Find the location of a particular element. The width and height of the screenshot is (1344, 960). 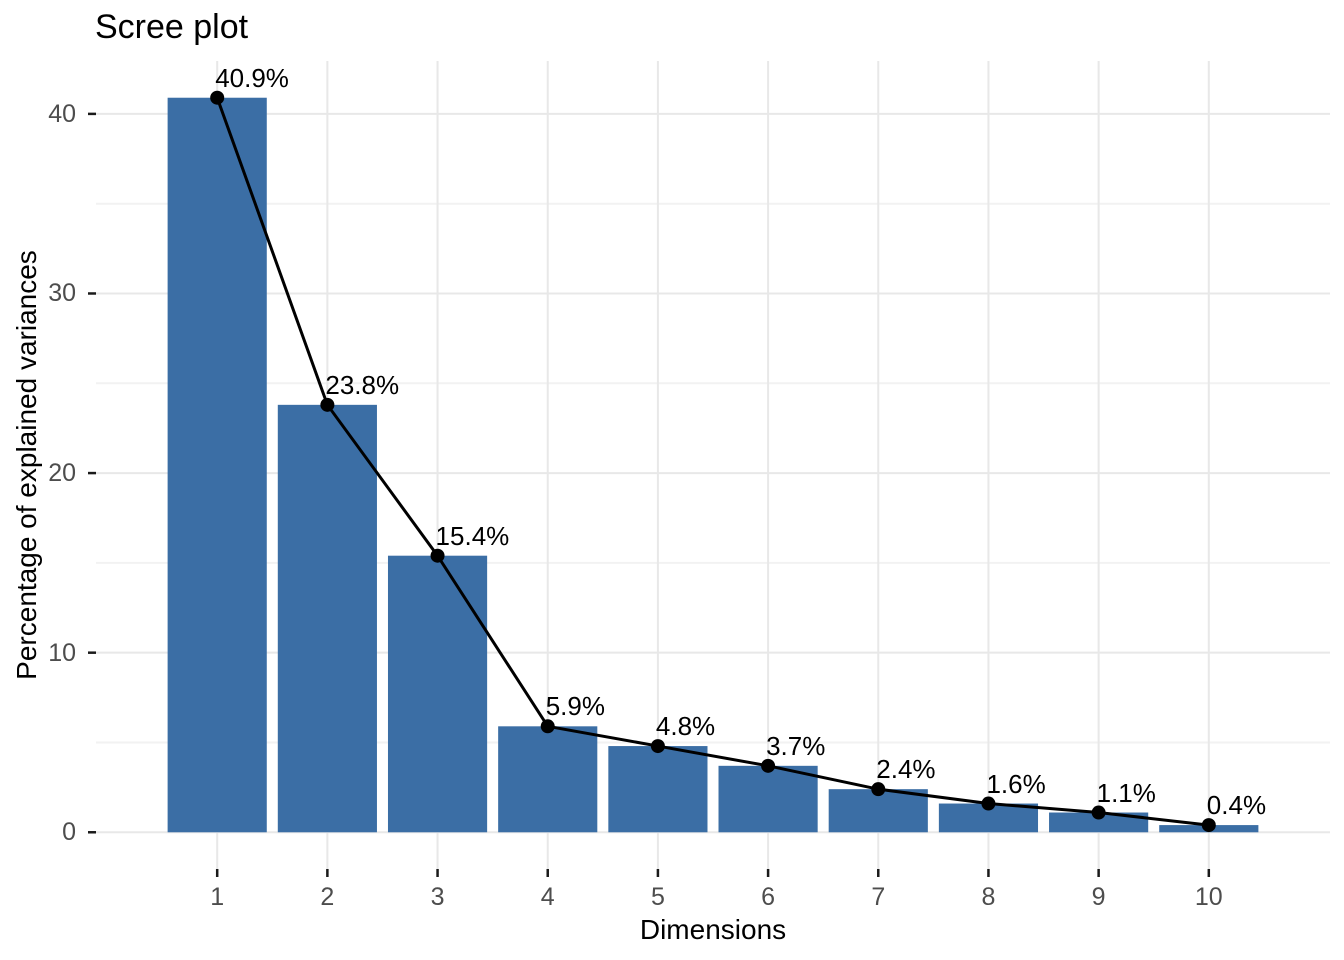

y-tick-label-30: 30 is located at coordinates (62, 293).